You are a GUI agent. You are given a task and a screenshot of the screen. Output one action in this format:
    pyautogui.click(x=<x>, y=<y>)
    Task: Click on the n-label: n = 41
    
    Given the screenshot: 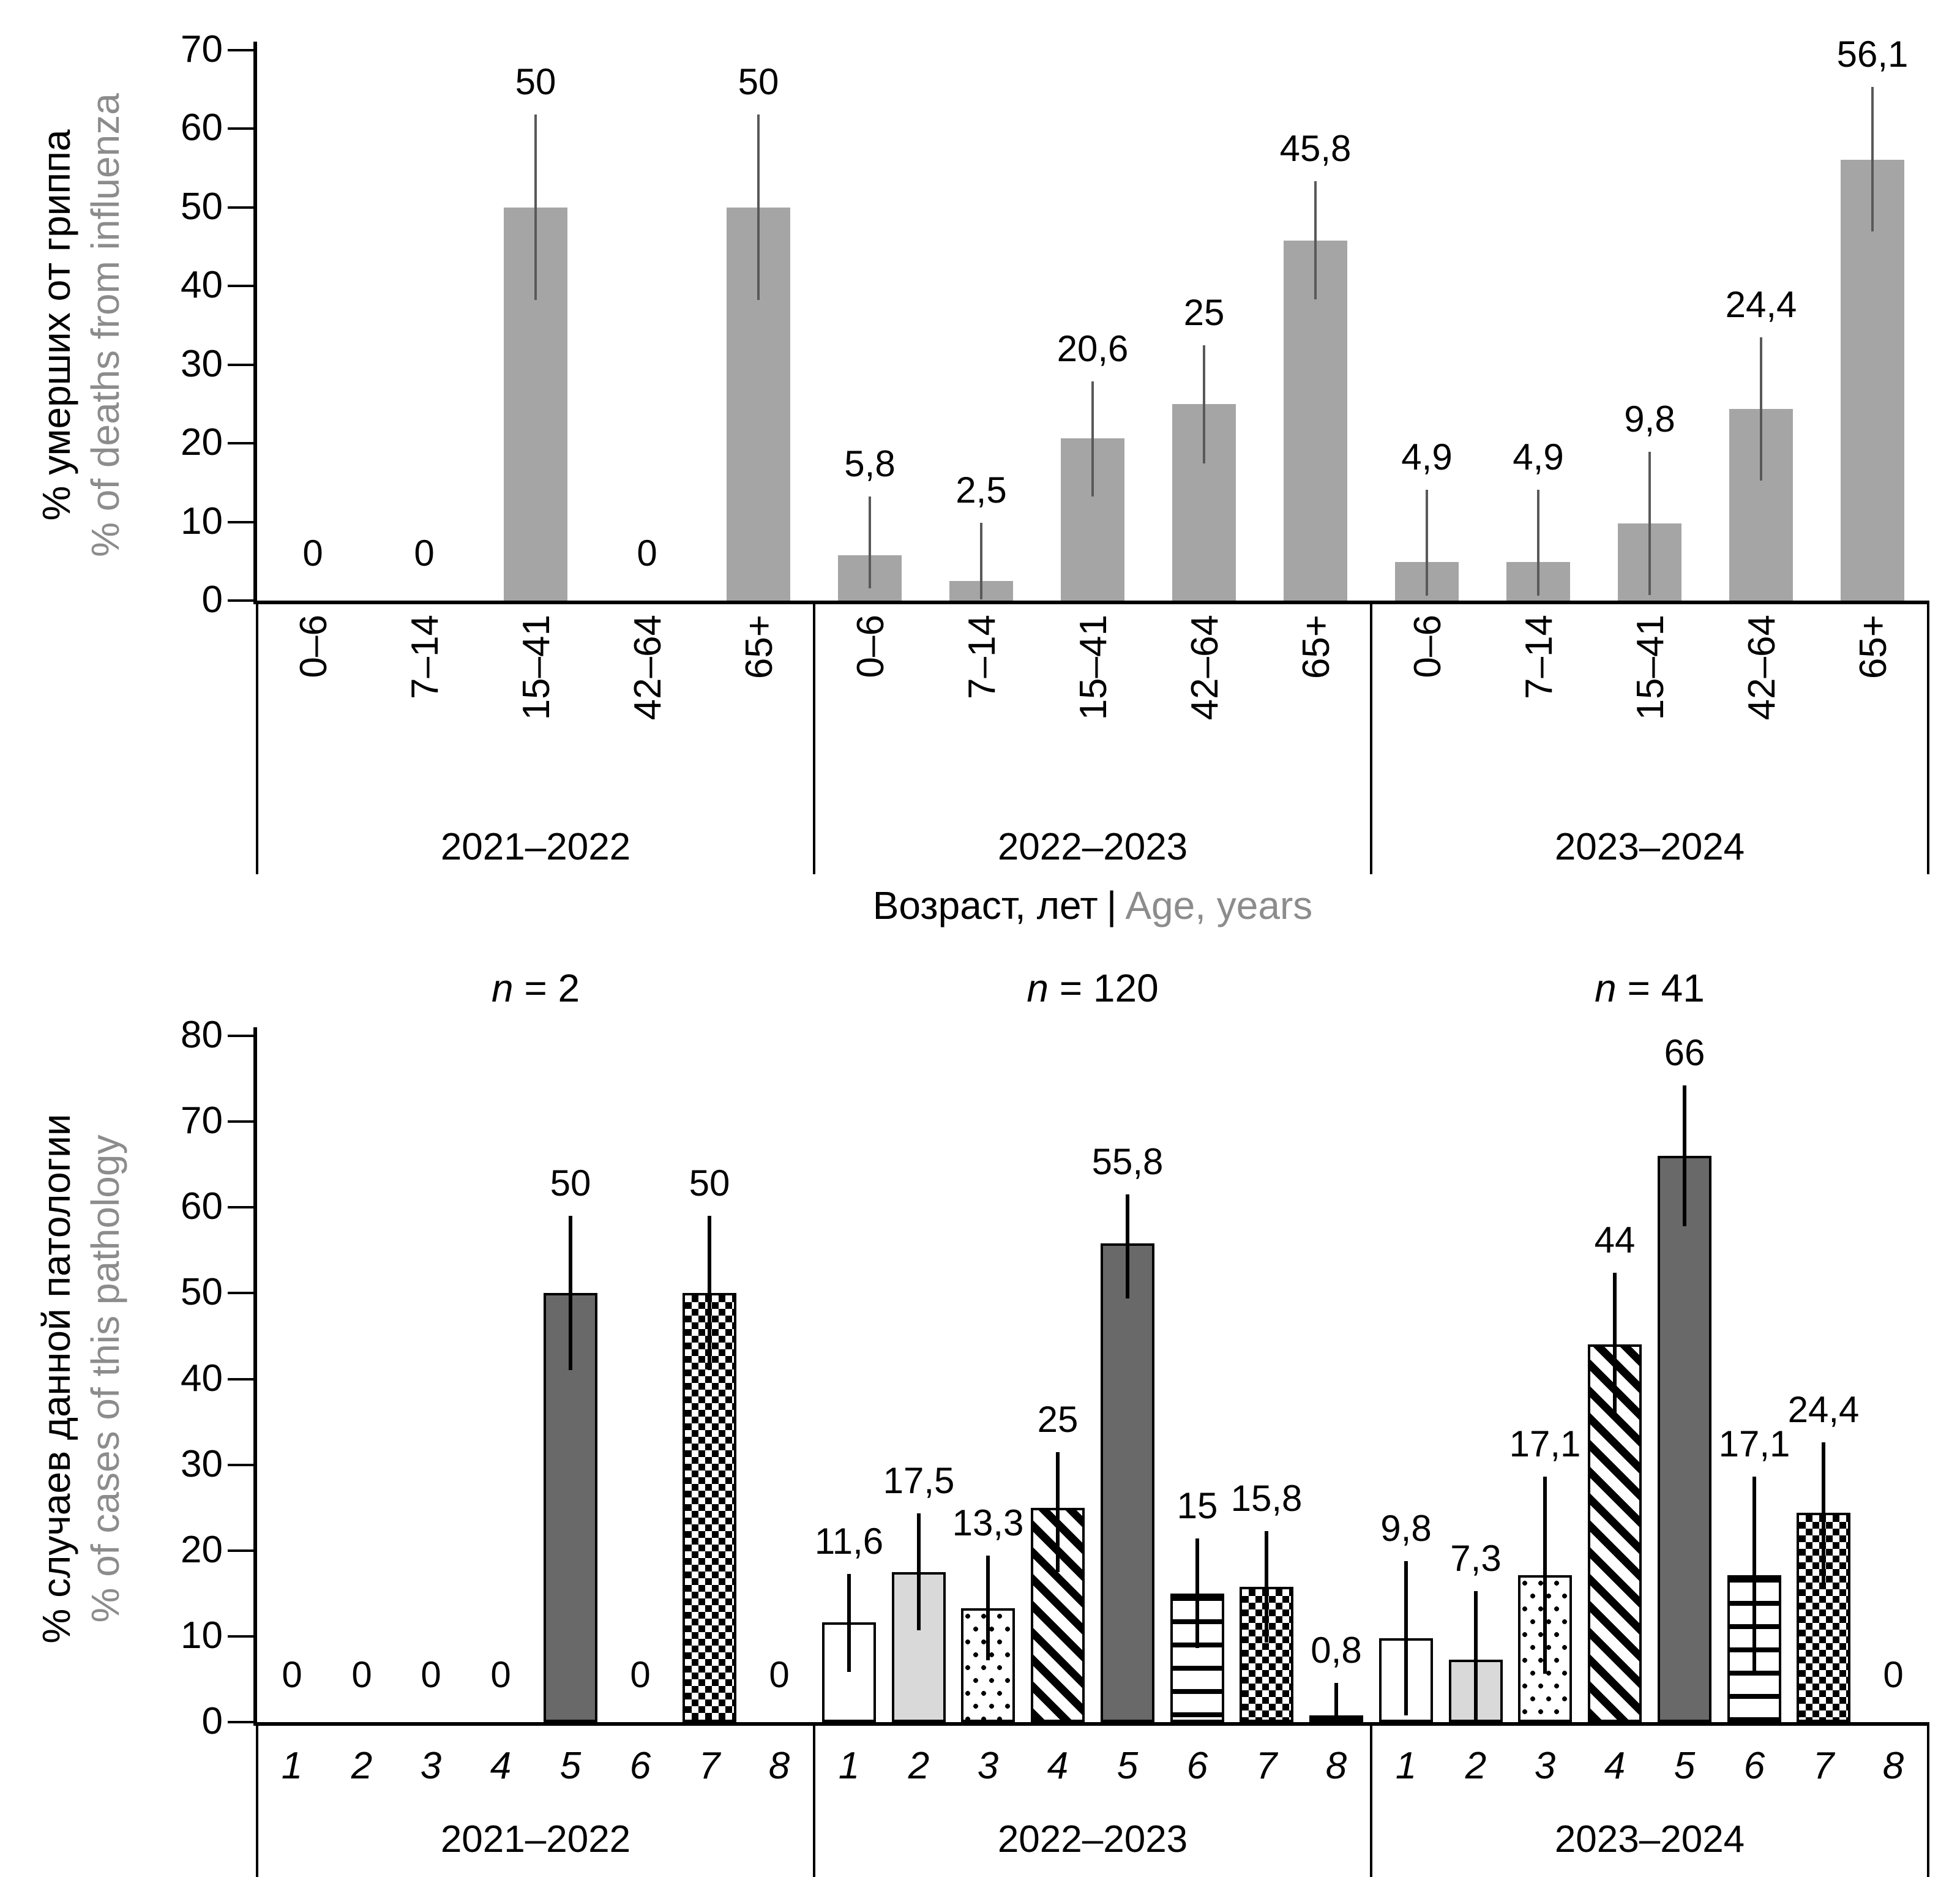 What is the action you would take?
    pyautogui.click(x=1650, y=988)
    